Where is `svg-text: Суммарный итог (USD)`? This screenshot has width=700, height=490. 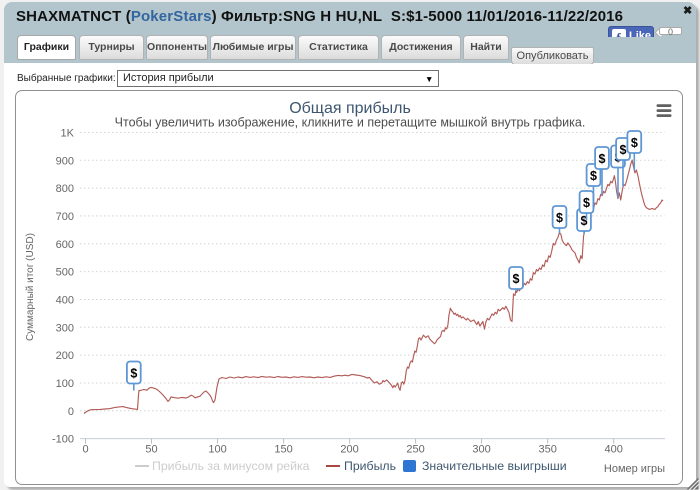
svg-text: Суммарный итог (USD) is located at coordinates (30, 287).